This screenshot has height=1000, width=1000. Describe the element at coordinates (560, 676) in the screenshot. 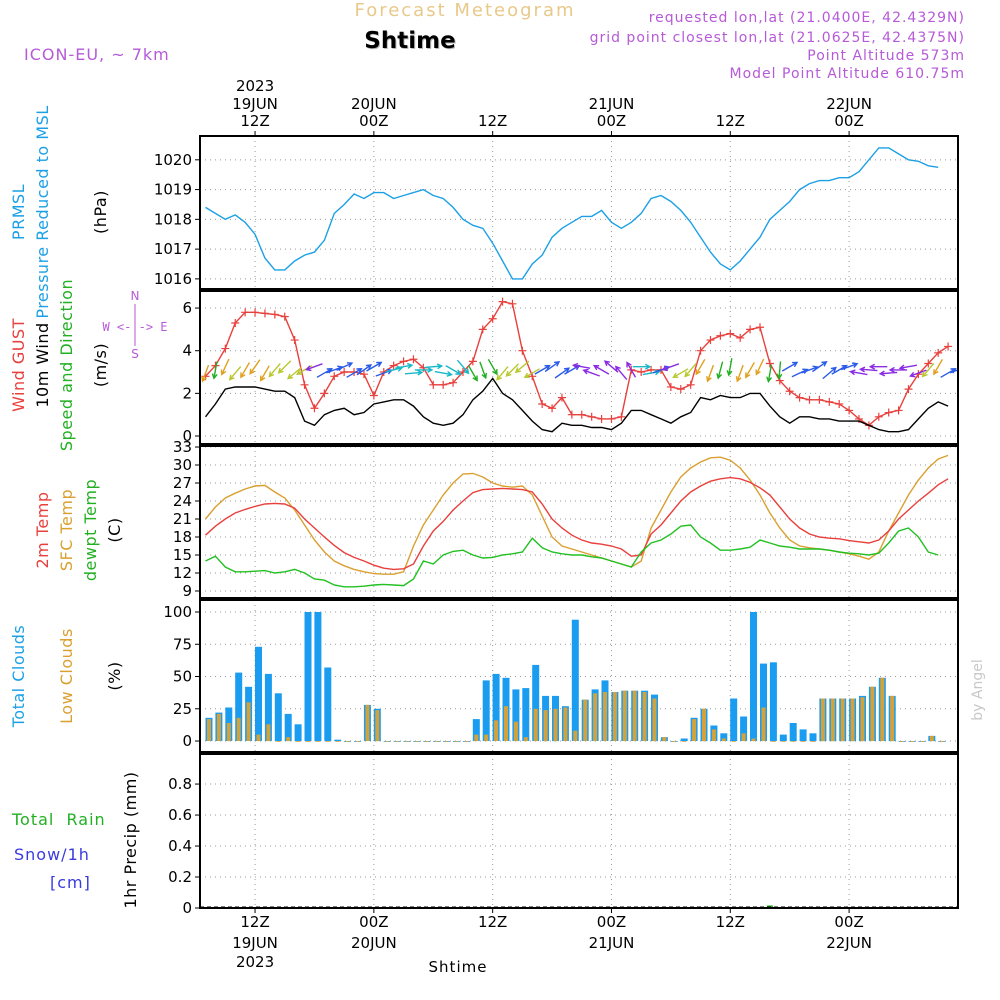

I see `clouds-grid: 0 25 50 75 100` at that location.